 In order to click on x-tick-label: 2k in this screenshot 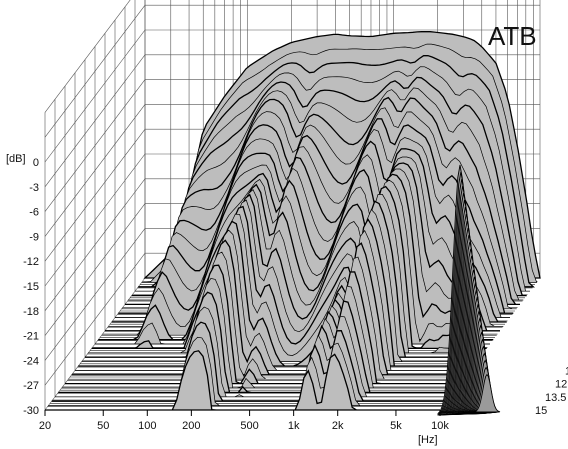, I will do `click(338, 426)`.